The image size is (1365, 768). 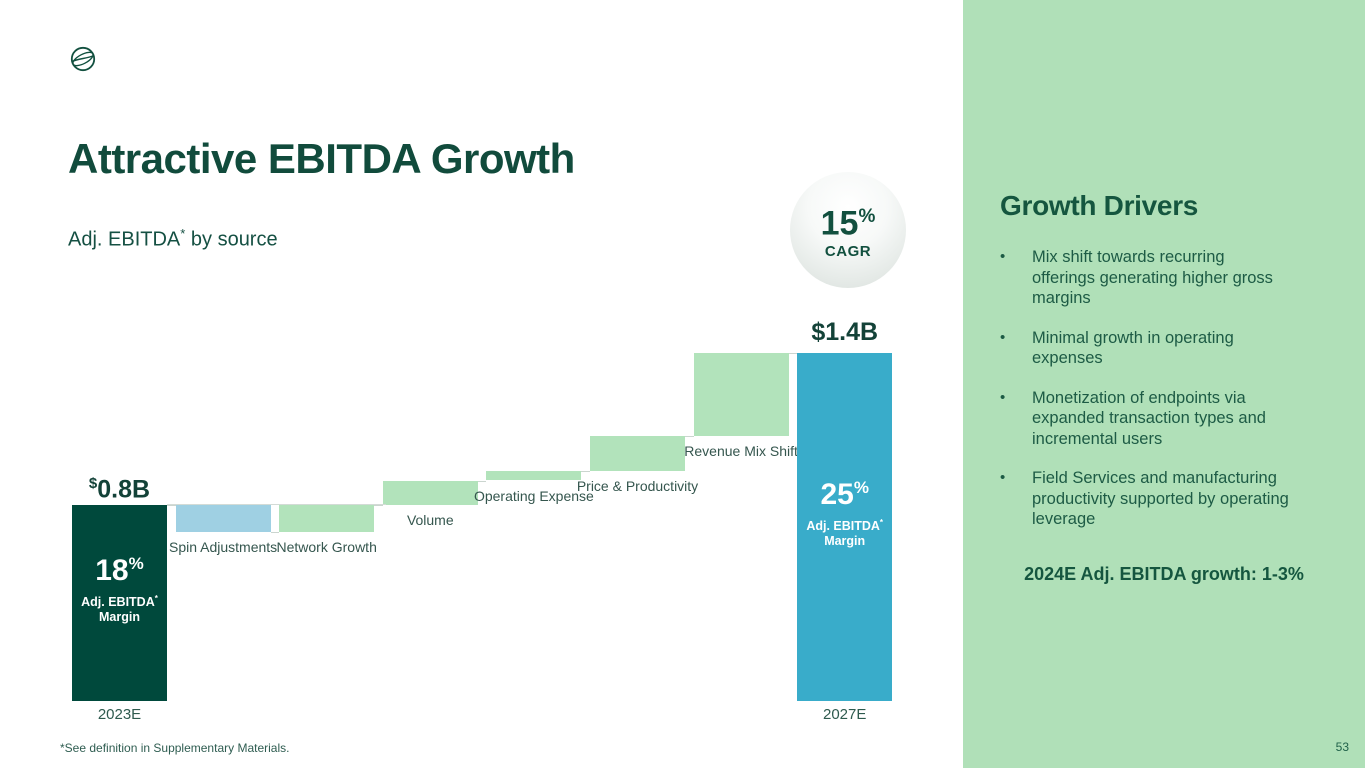 What do you see at coordinates (326, 546) in the screenshot?
I see `waterfall-step-label-network-growth: Network Growth` at bounding box center [326, 546].